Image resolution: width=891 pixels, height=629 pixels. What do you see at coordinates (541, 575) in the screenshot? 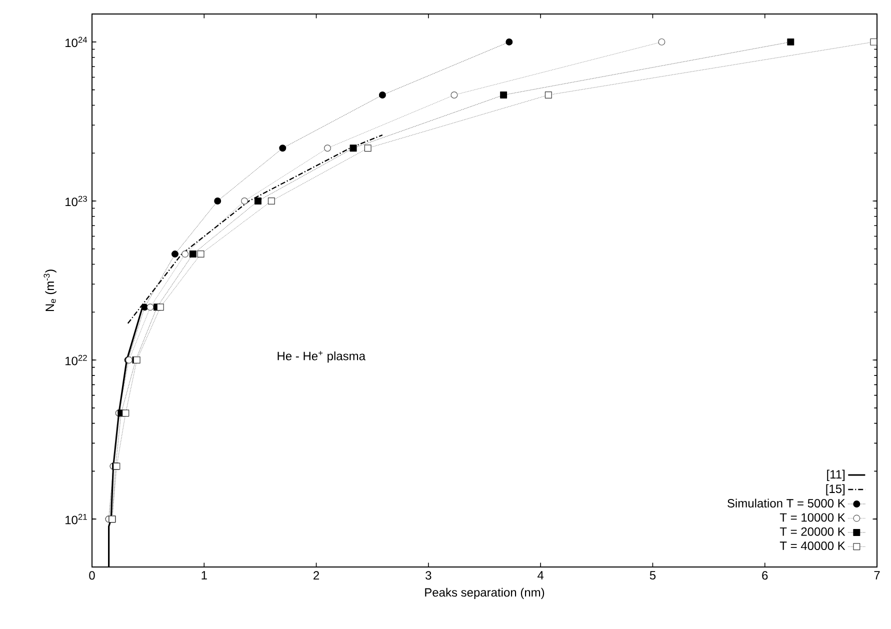
I see `x-tick-label: 4` at bounding box center [541, 575].